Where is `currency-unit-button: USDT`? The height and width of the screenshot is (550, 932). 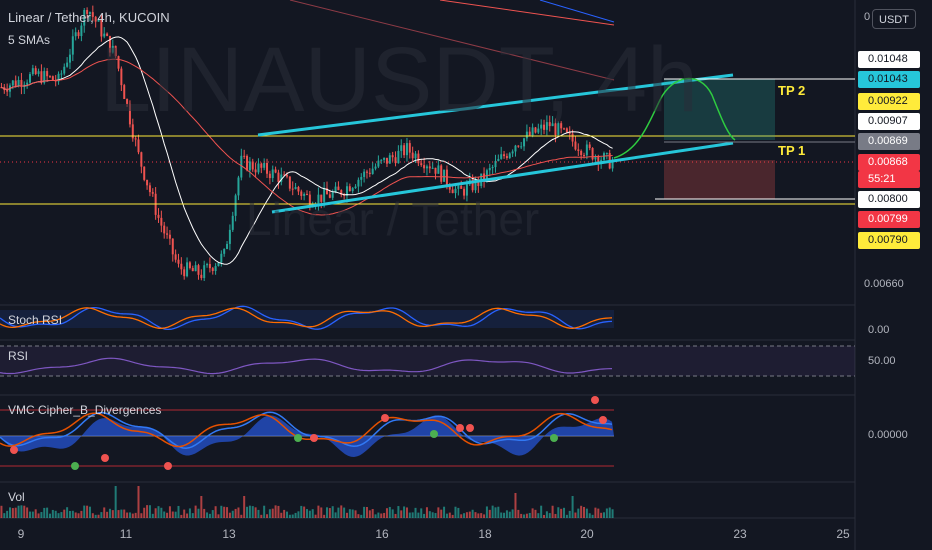 currency-unit-button: USDT is located at coordinates (894, 19).